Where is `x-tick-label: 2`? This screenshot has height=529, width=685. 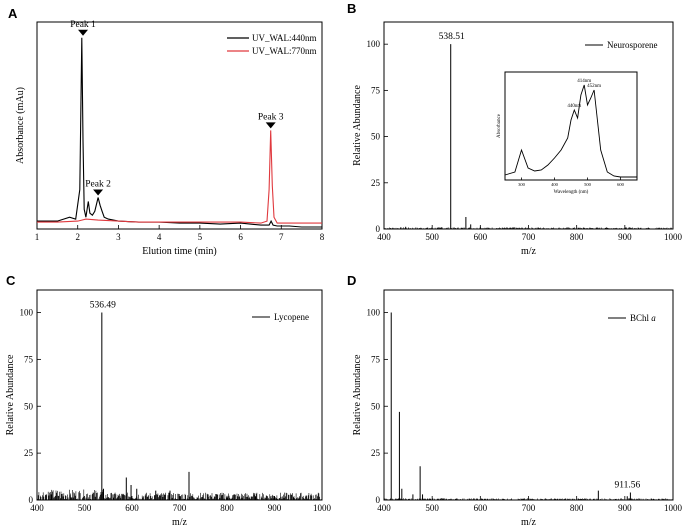 x-tick-label: 2 is located at coordinates (77, 237).